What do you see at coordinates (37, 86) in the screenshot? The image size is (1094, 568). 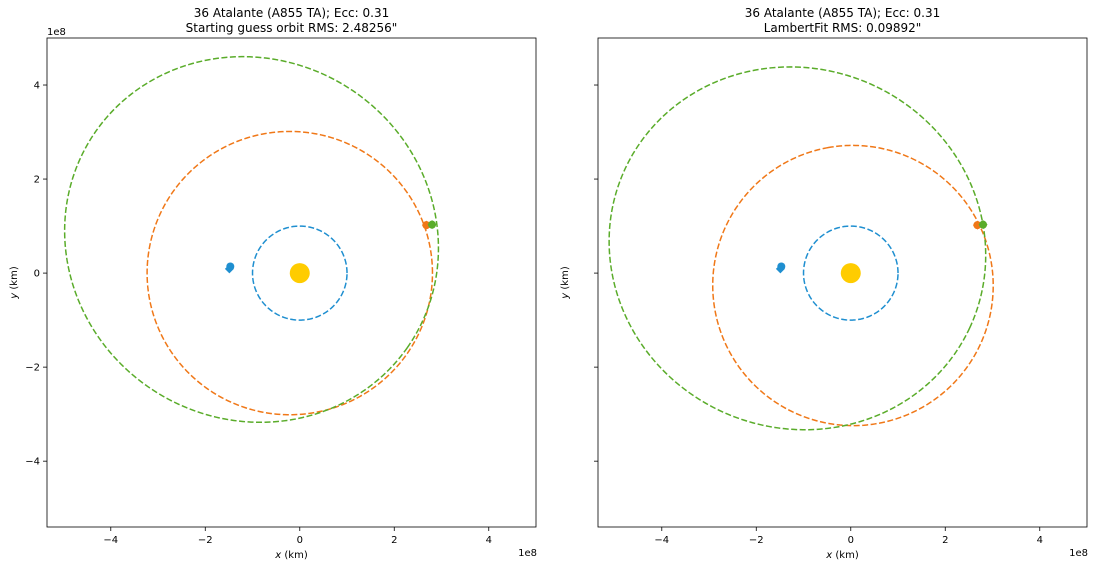 I see `y-tick-label: 4` at bounding box center [37, 86].